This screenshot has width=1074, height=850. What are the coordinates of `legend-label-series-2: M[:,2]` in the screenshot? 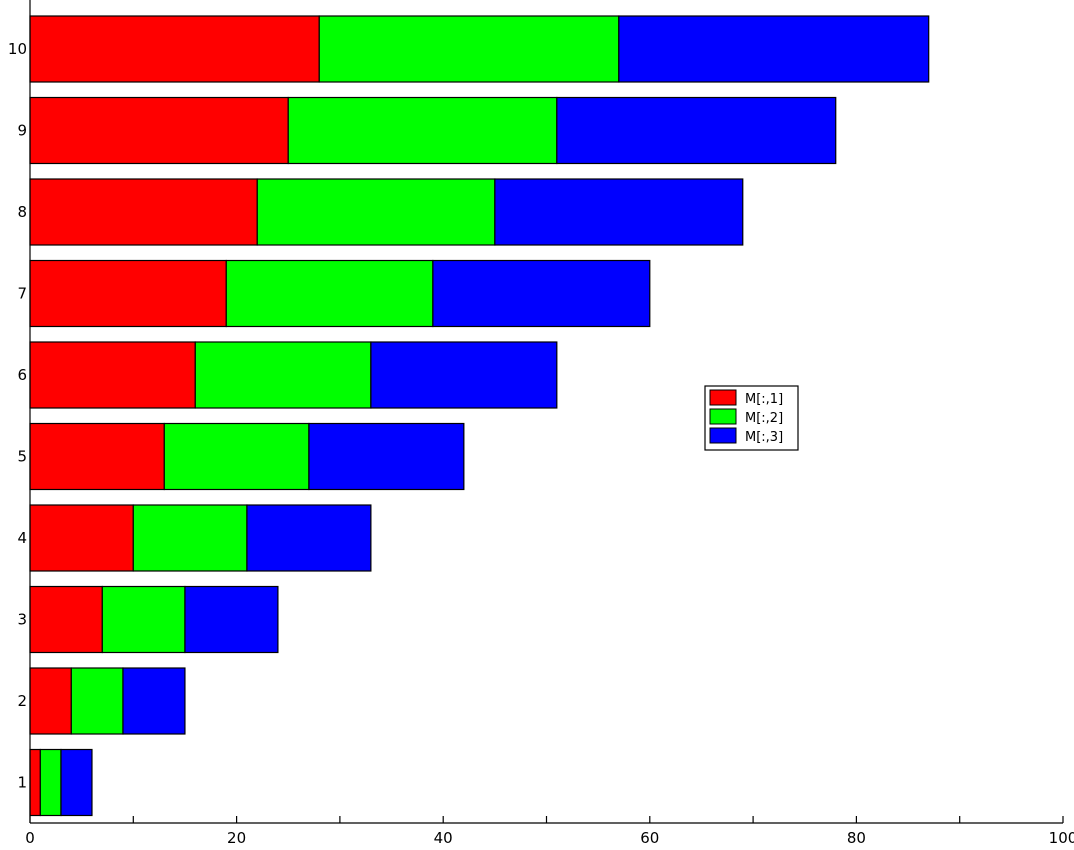 It's located at (764, 418).